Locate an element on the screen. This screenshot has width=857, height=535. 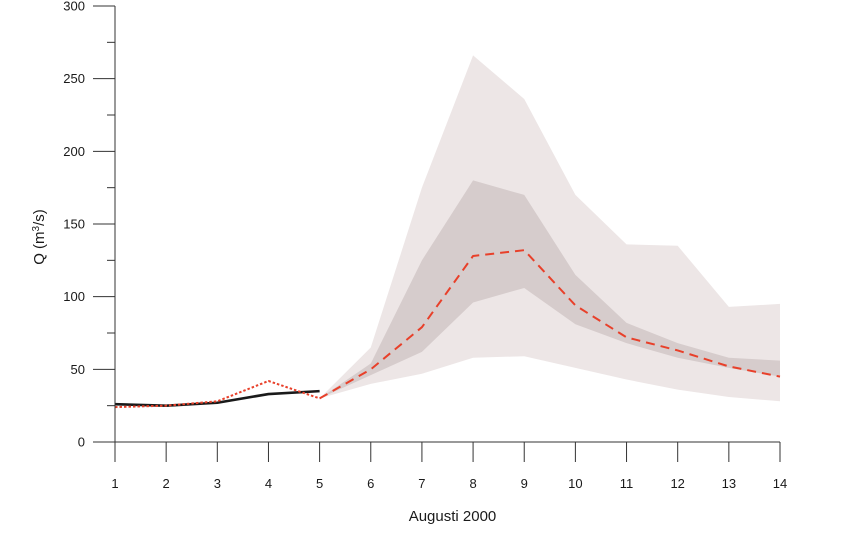
series-line-2-dotted is located at coordinates (217, 394).